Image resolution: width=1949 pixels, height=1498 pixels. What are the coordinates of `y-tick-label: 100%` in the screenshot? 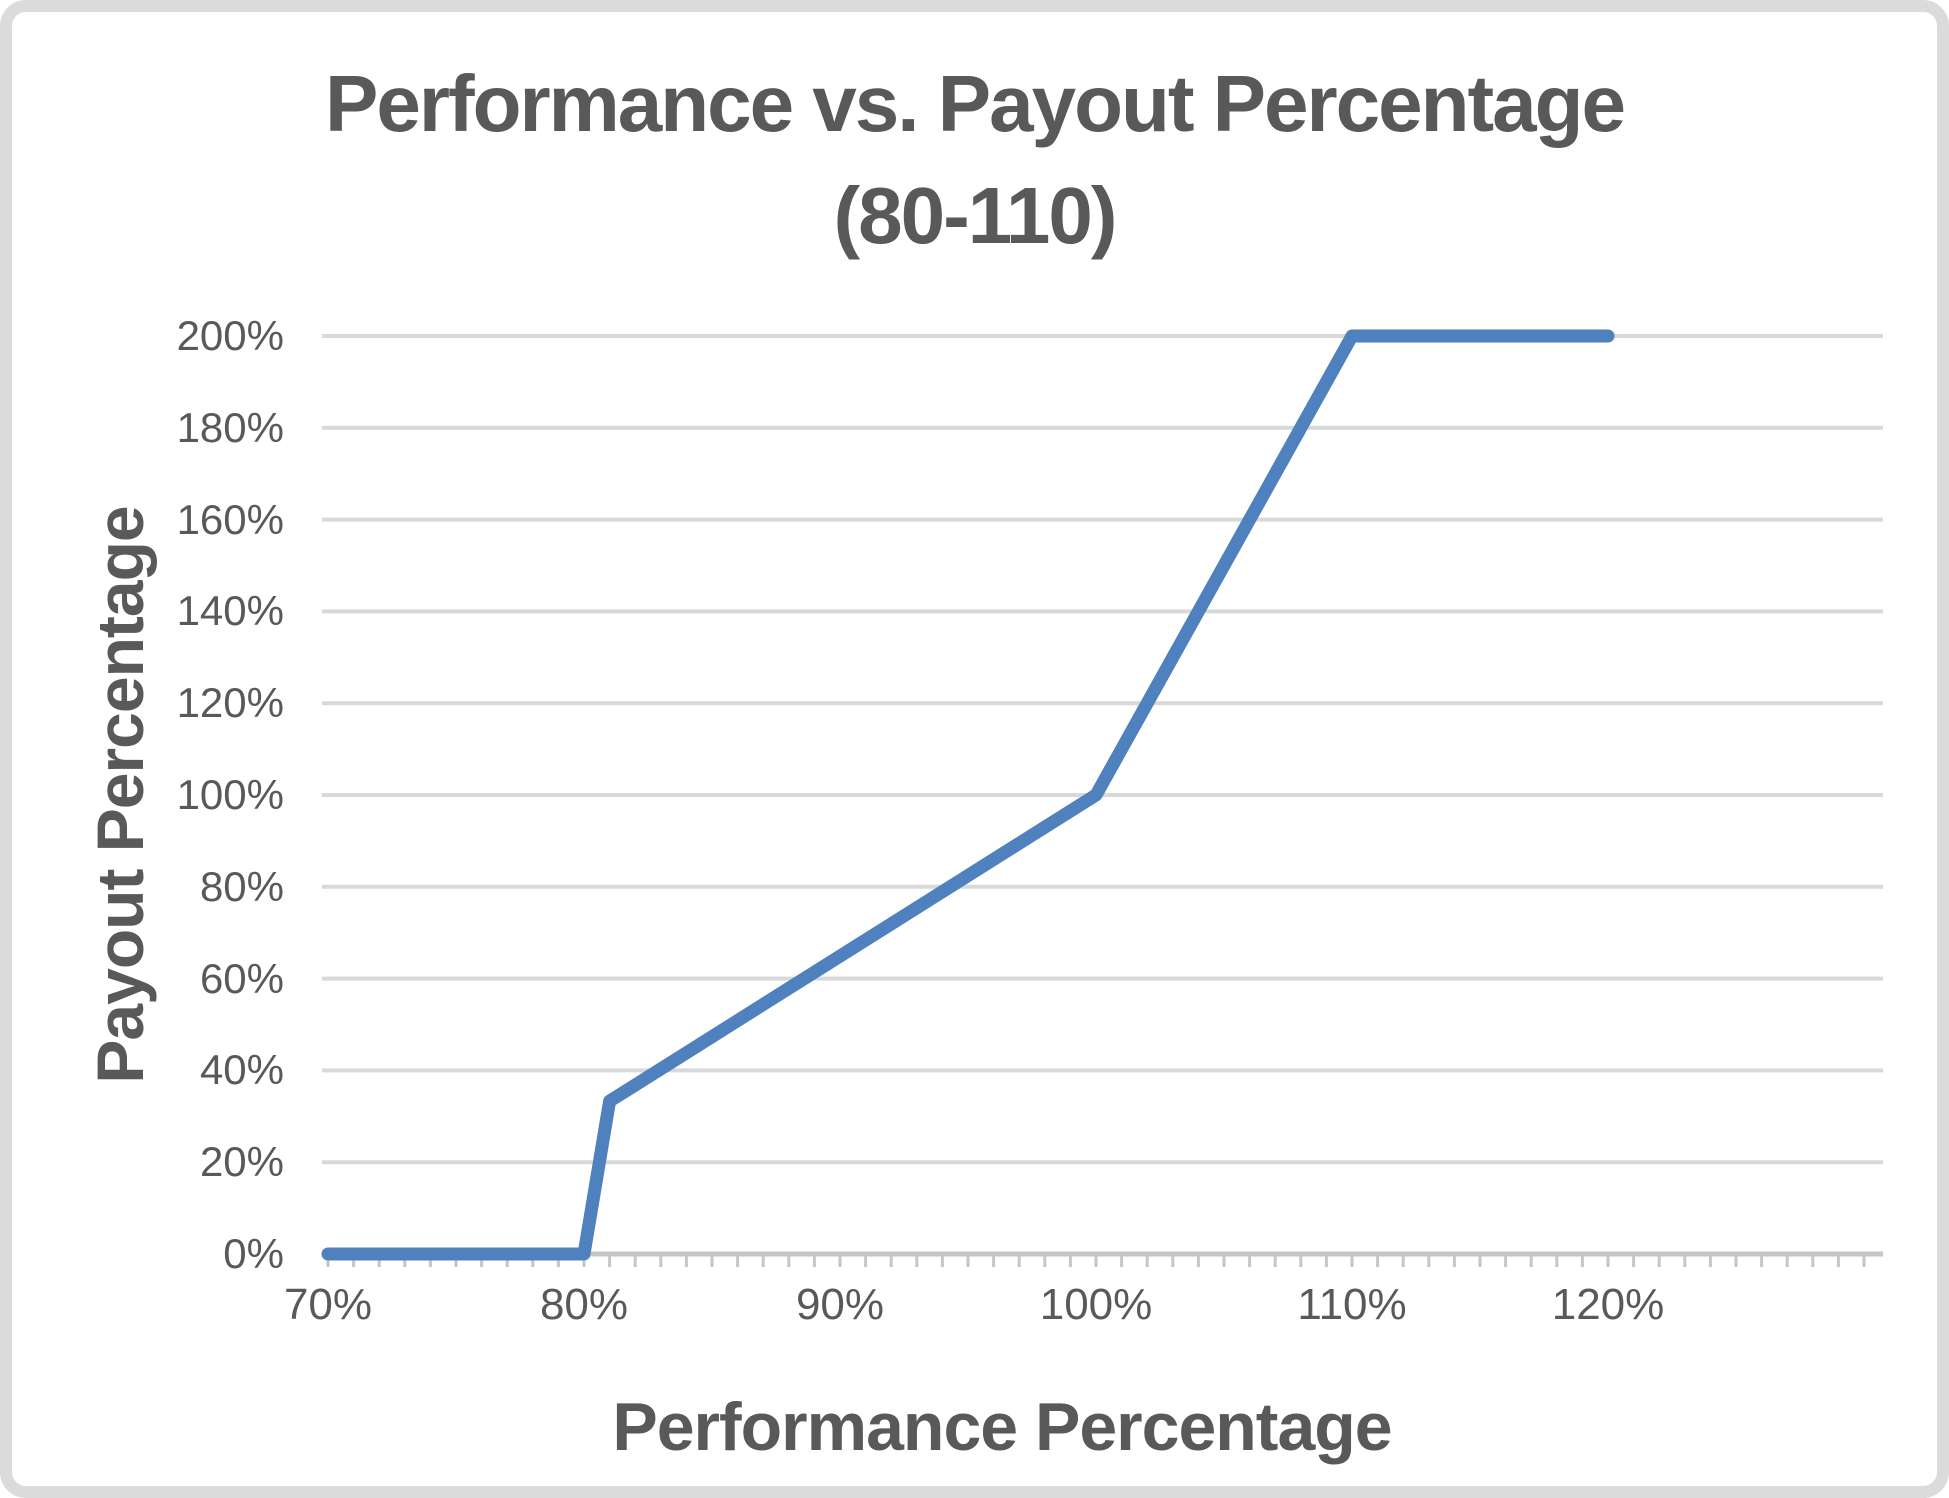 It's located at (230, 794).